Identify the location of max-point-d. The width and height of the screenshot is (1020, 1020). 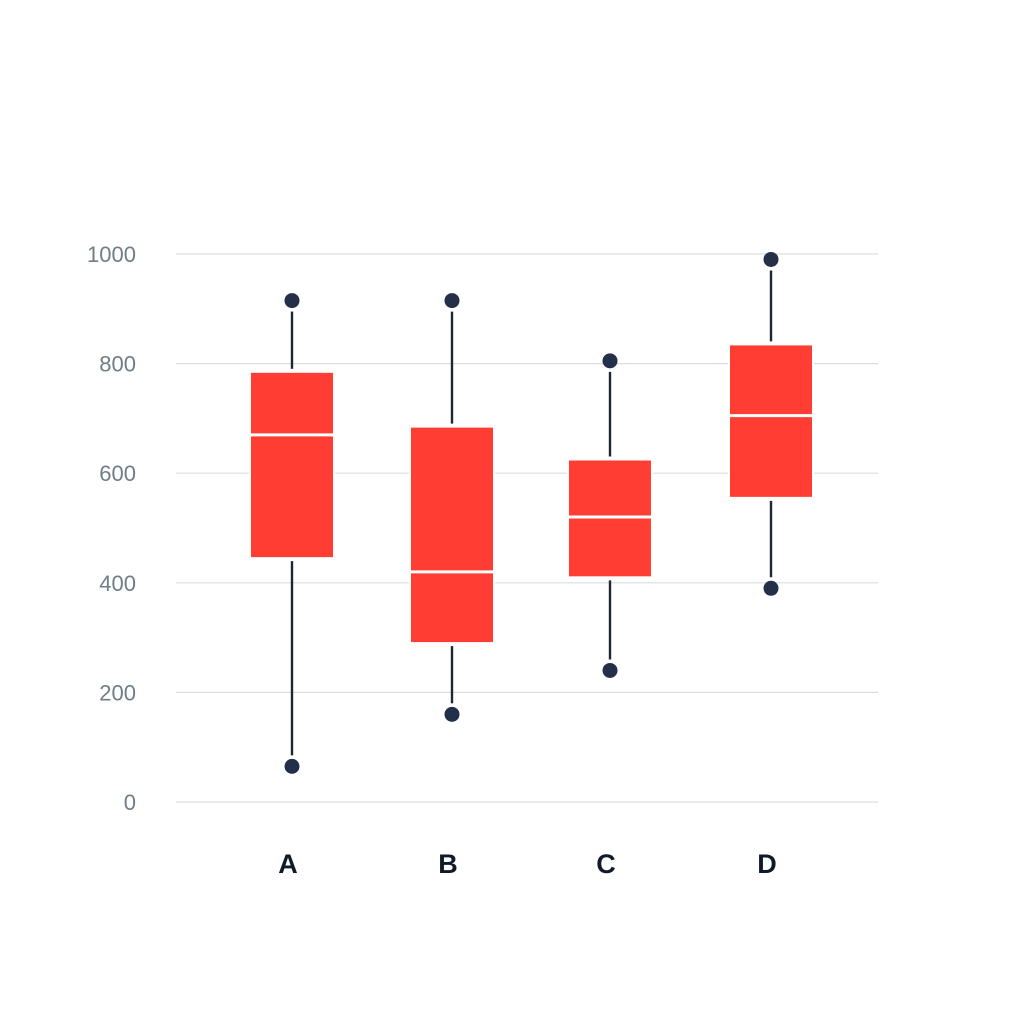
(771, 259).